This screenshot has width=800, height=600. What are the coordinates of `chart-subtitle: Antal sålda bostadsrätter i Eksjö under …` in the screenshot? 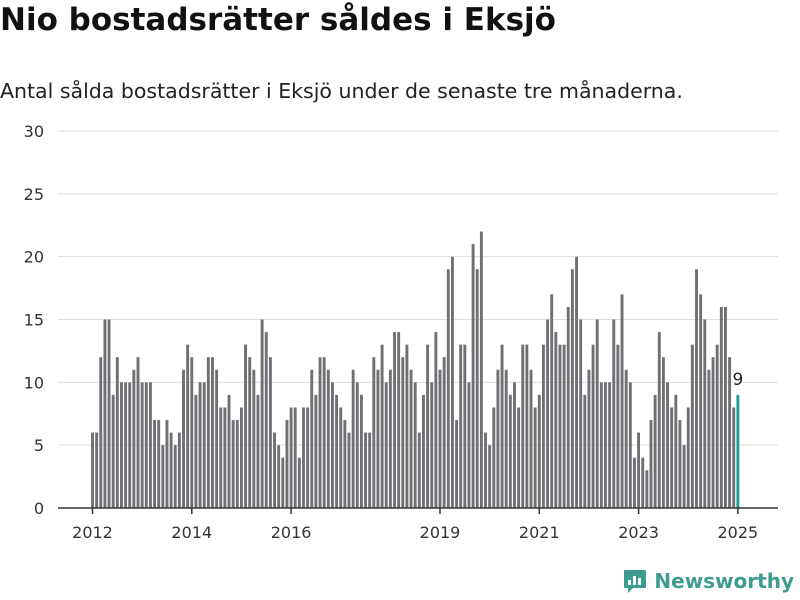 It's located at (341, 91).